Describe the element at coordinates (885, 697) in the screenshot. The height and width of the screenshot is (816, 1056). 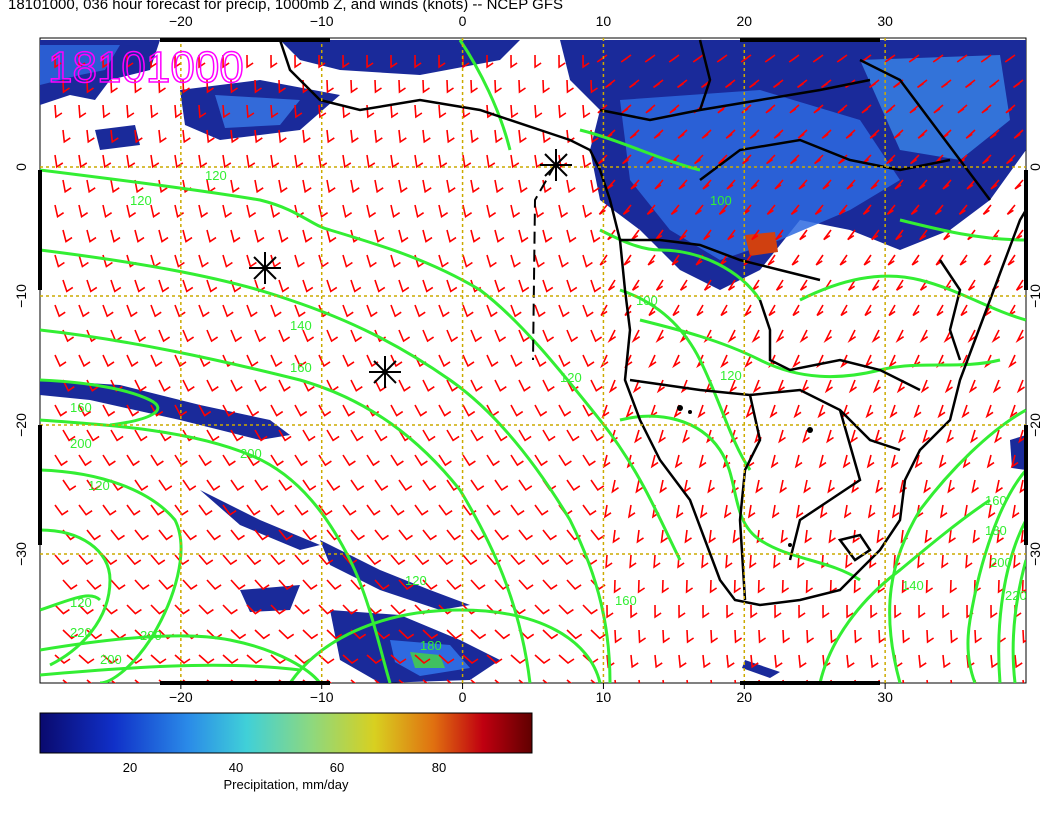
I see `lon-tick-label-bottom: 30` at that location.